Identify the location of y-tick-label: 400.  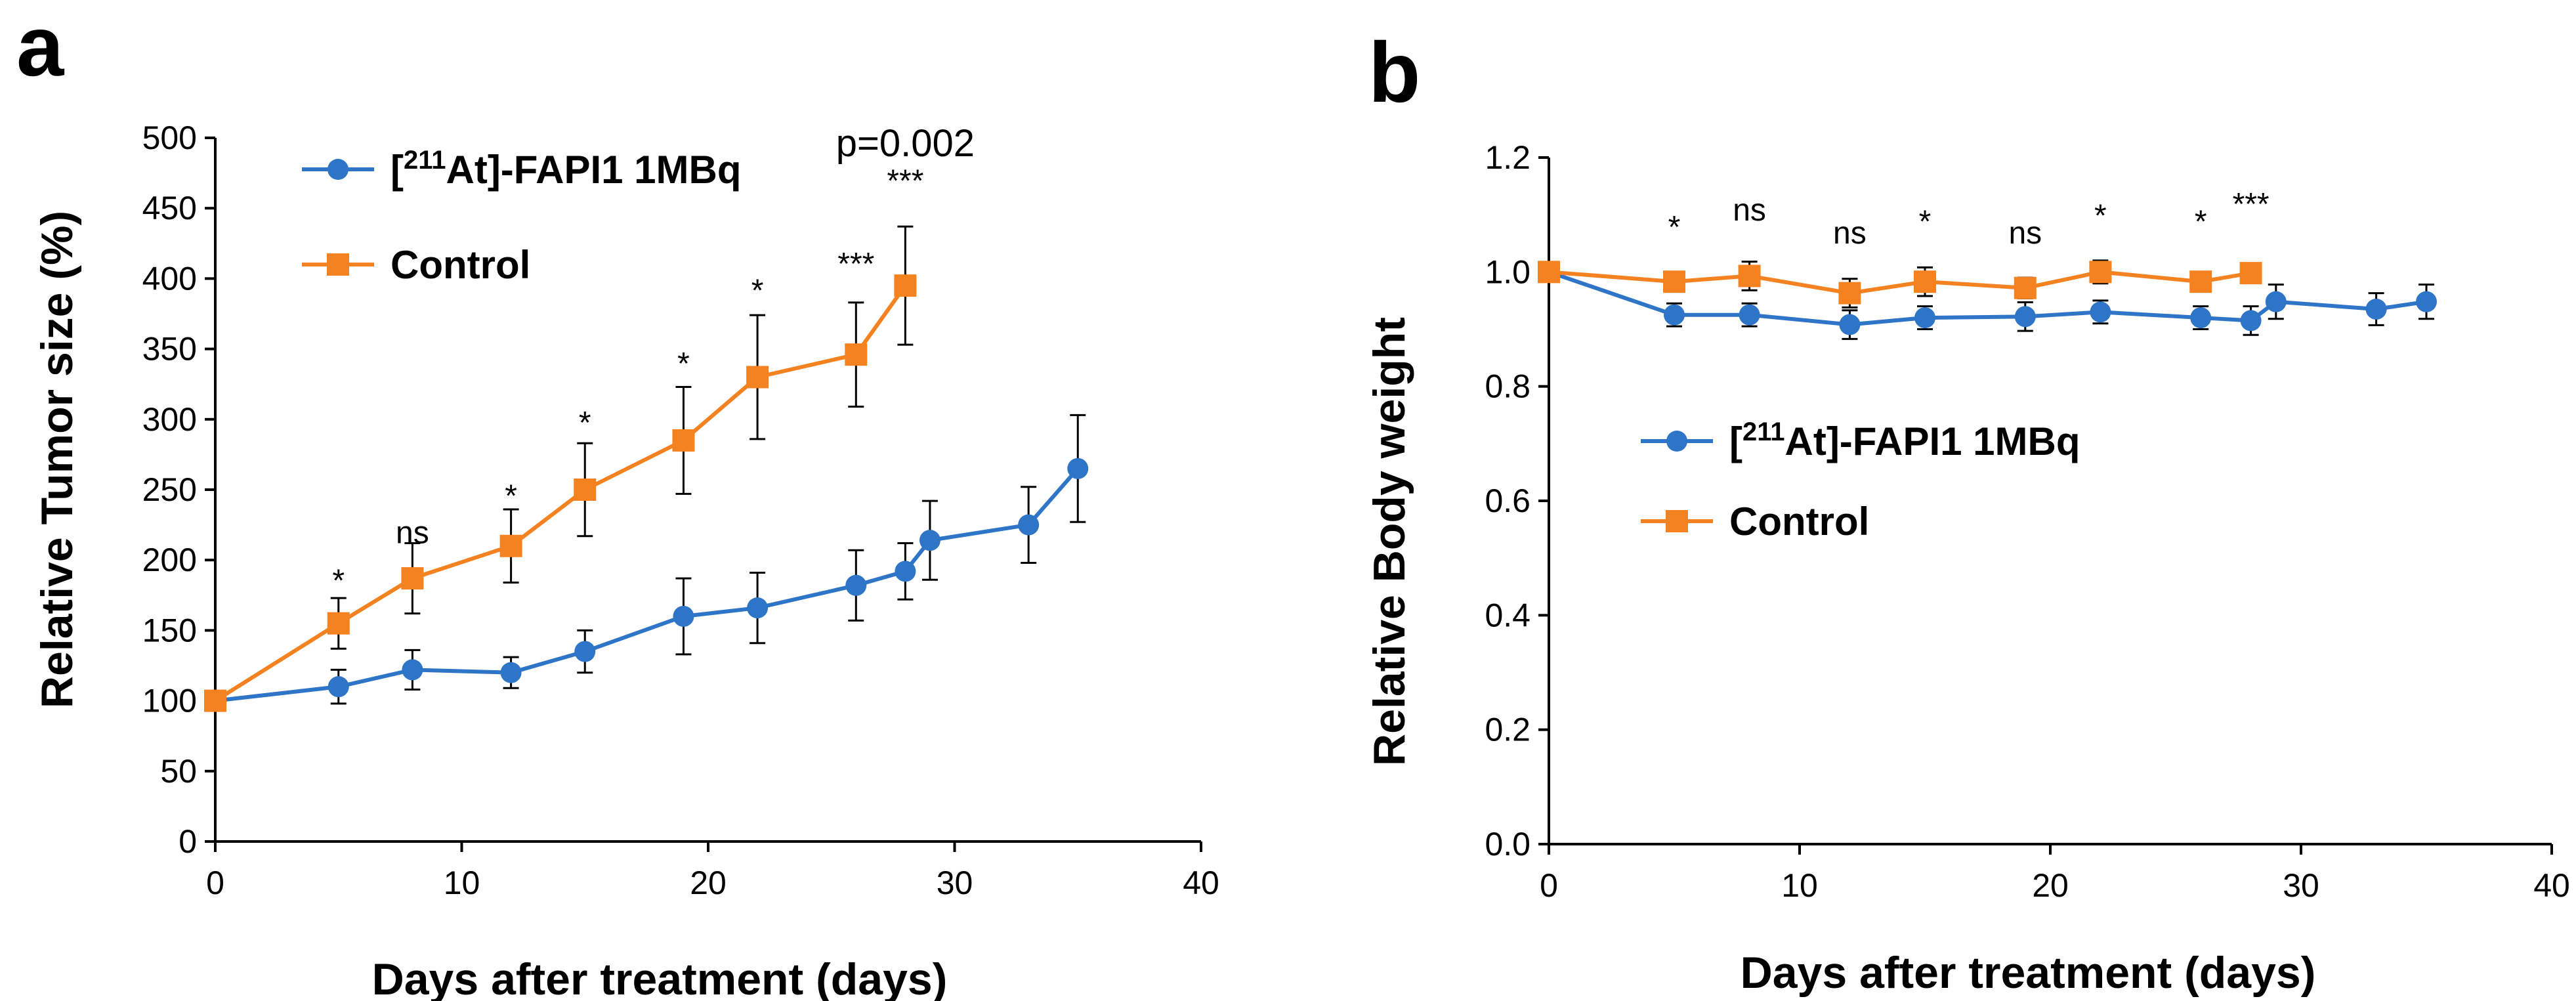
(169, 278).